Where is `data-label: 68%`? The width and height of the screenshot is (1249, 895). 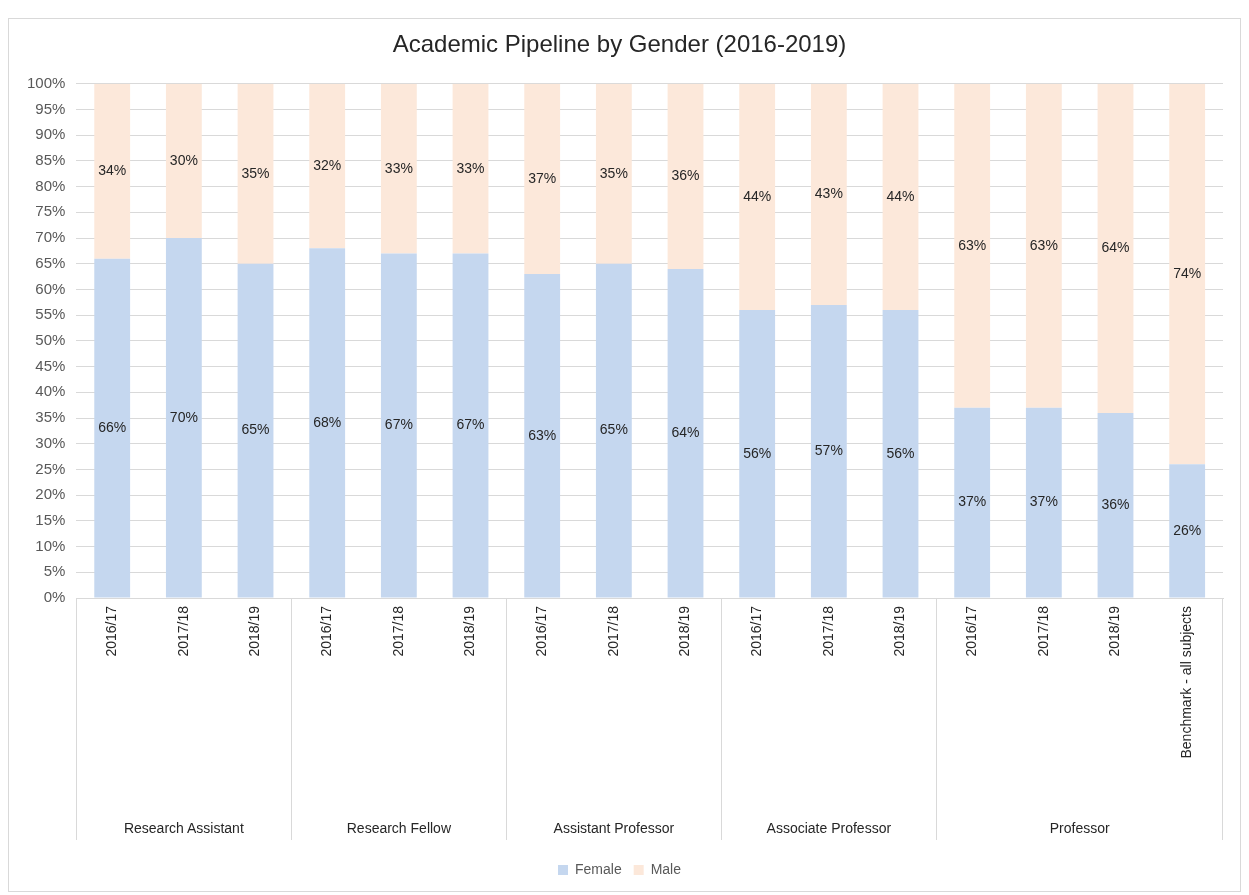 data-label: 68% is located at coordinates (327, 421).